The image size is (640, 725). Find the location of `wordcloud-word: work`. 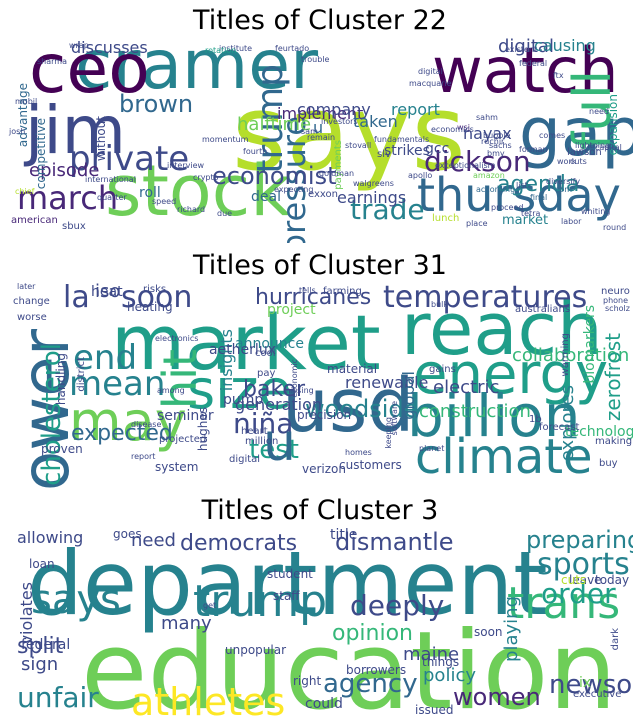

wordcloud-word: work is located at coordinates (567, 161).